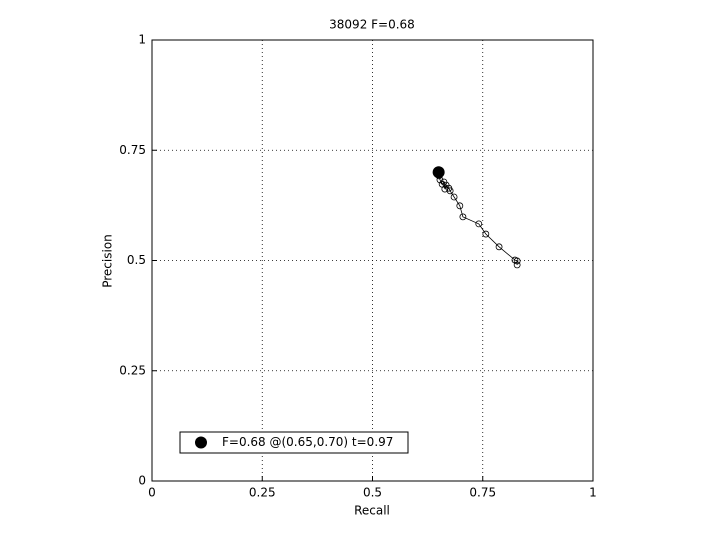 The image size is (720, 544). I want to click on best-point, so click(438, 172).